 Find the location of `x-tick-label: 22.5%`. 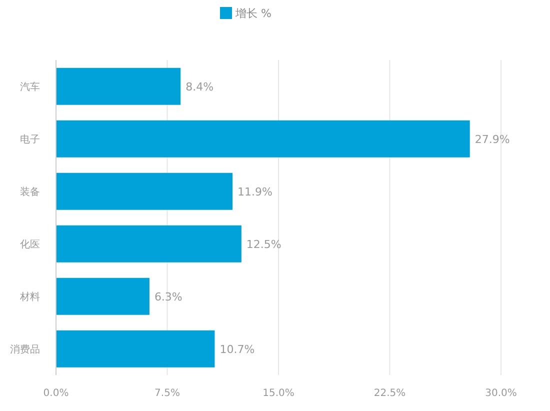

x-tick-label: 22.5% is located at coordinates (390, 394).